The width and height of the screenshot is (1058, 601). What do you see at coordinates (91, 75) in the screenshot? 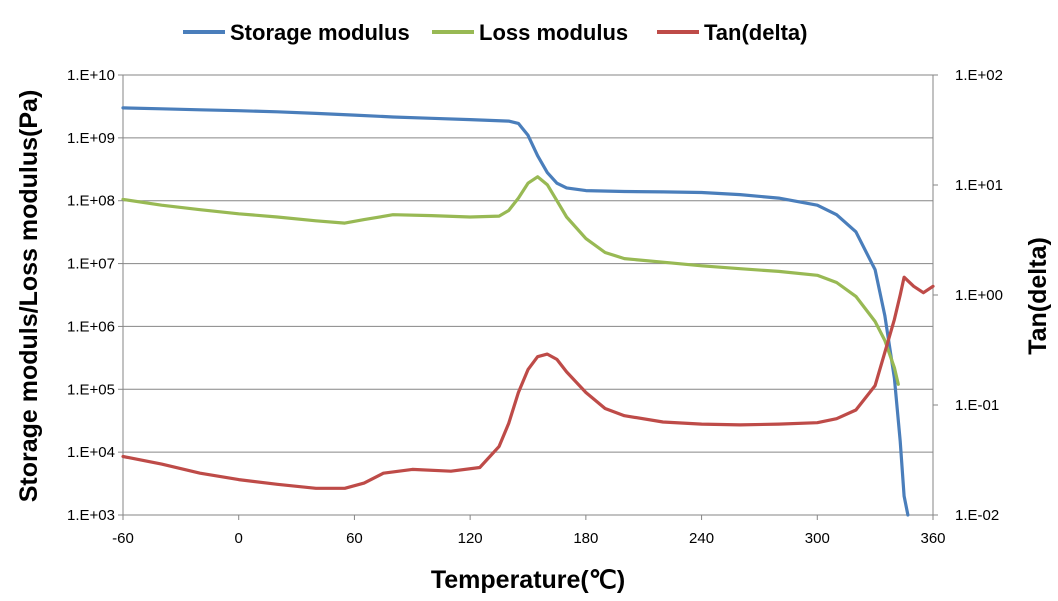
I see `y-tick-label: 1.E+10` at bounding box center [91, 75].